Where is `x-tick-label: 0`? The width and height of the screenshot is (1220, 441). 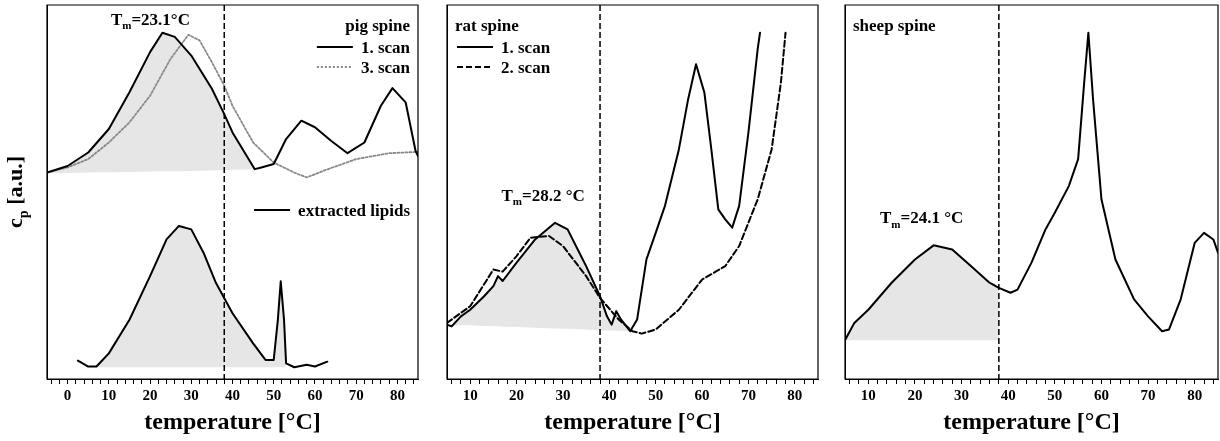 x-tick-label: 0 is located at coordinates (67, 394).